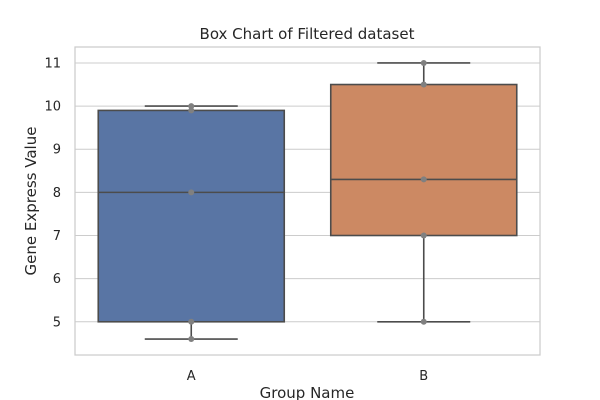 The image size is (600, 400). I want to click on chart-title: Box Chart of Filtered dataset, so click(307, 34).